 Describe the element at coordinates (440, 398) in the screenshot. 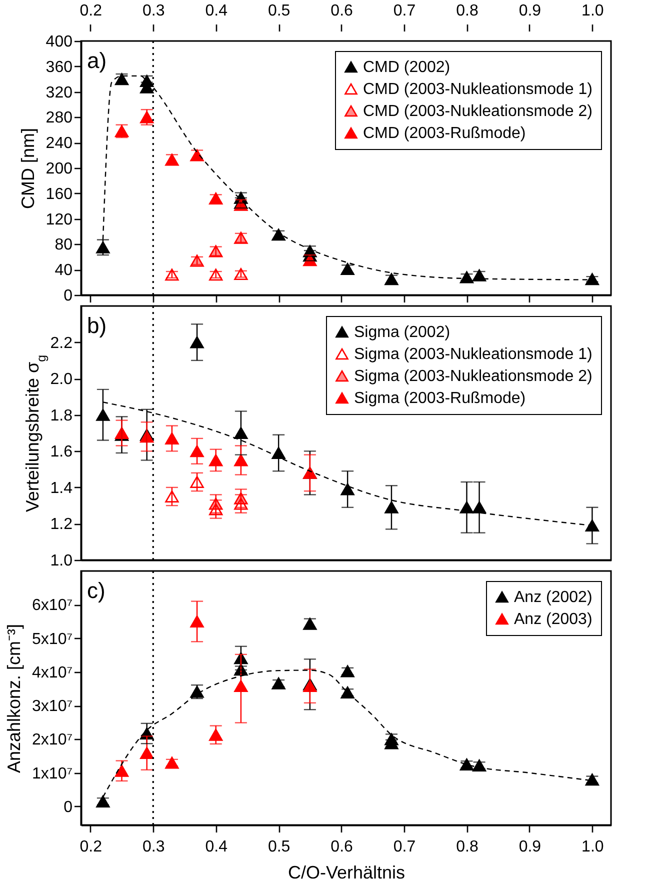

I see `legend-label: Sigma (2003-Rußmode)` at that location.